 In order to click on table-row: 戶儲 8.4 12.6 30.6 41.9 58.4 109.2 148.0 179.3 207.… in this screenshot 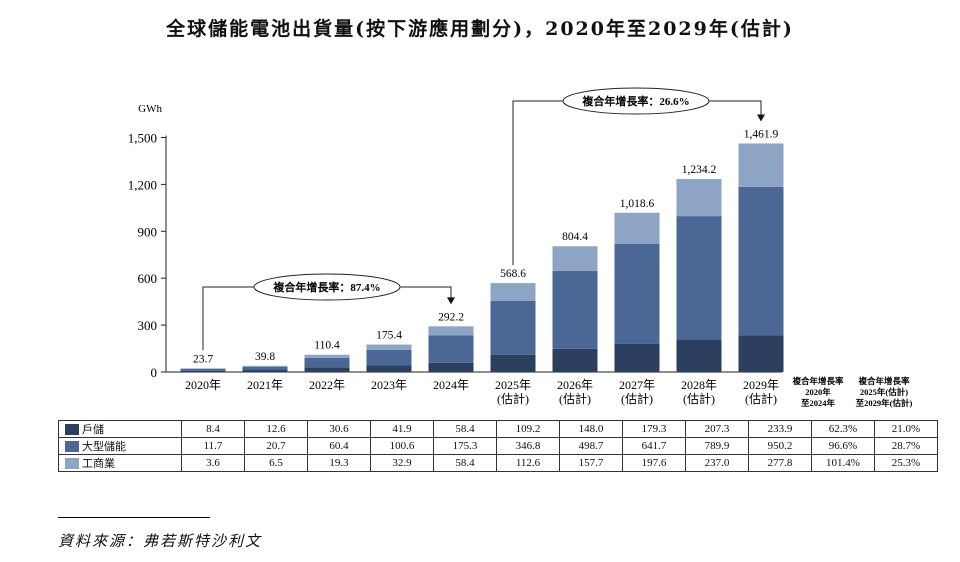, I will do `click(498, 429)`.